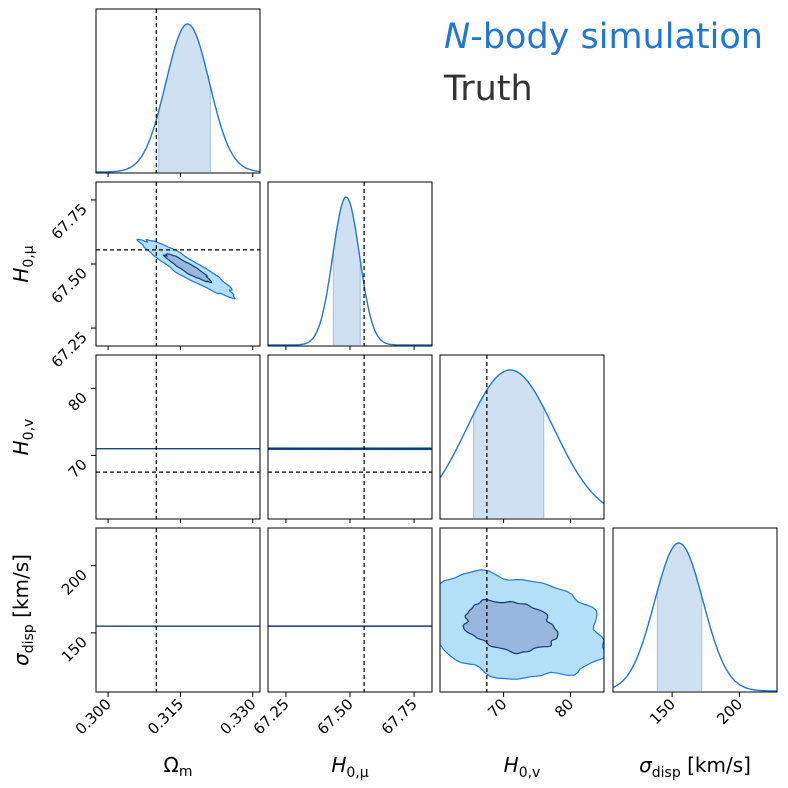  Describe the element at coordinates (603, 37) in the screenshot. I see `legend-simulation: N-body simulation` at that location.